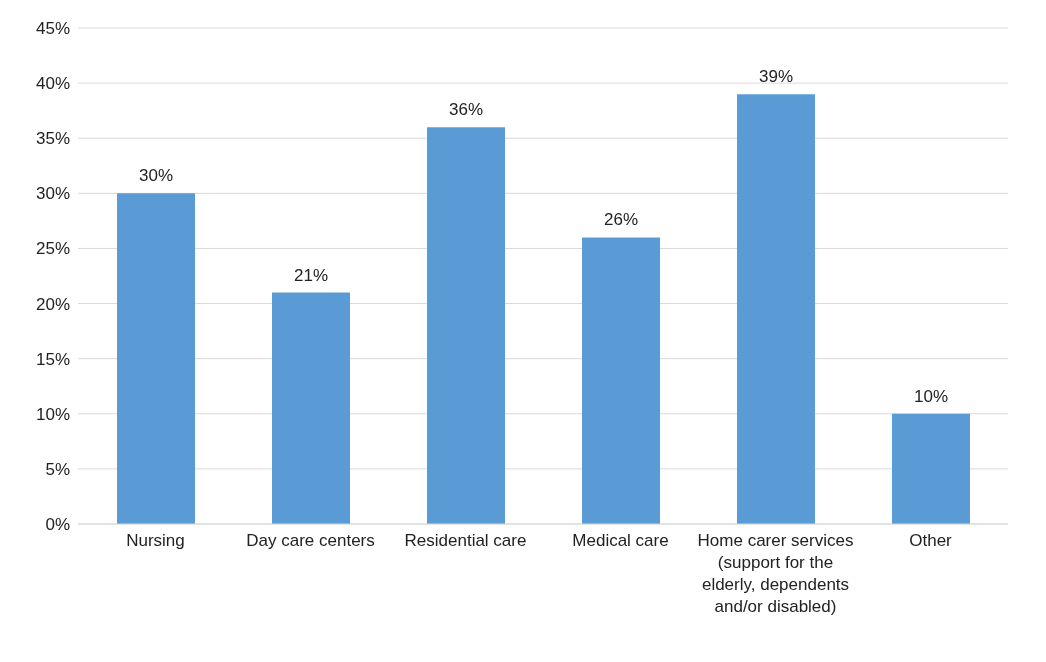 This screenshot has width=1046, height=662. Describe the element at coordinates (621, 220) in the screenshot. I see `data-label: 26%` at that location.